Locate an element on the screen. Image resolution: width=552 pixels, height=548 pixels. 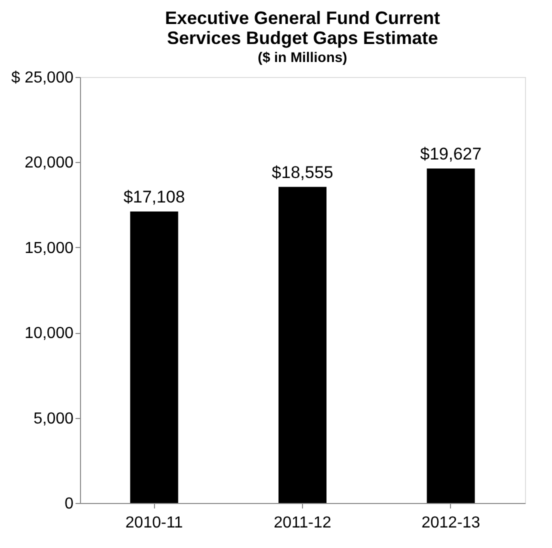
x-tick-label: 2011-12 is located at coordinates (303, 523).